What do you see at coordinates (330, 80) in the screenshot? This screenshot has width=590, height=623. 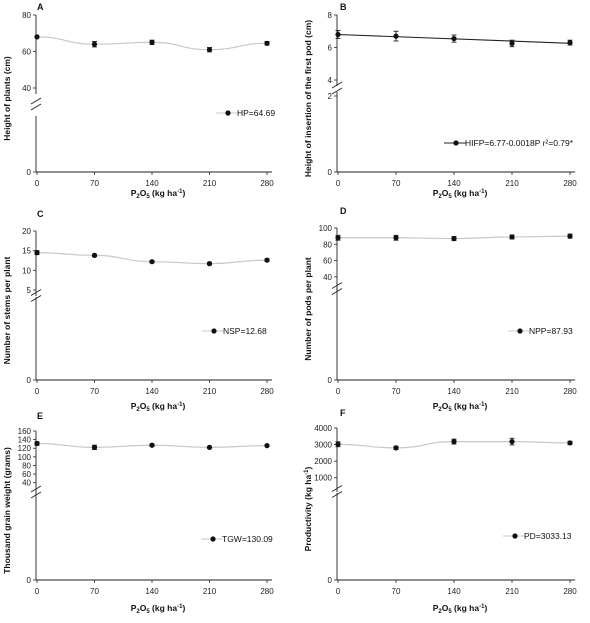 I see `y-tick-label: 4` at bounding box center [330, 80].